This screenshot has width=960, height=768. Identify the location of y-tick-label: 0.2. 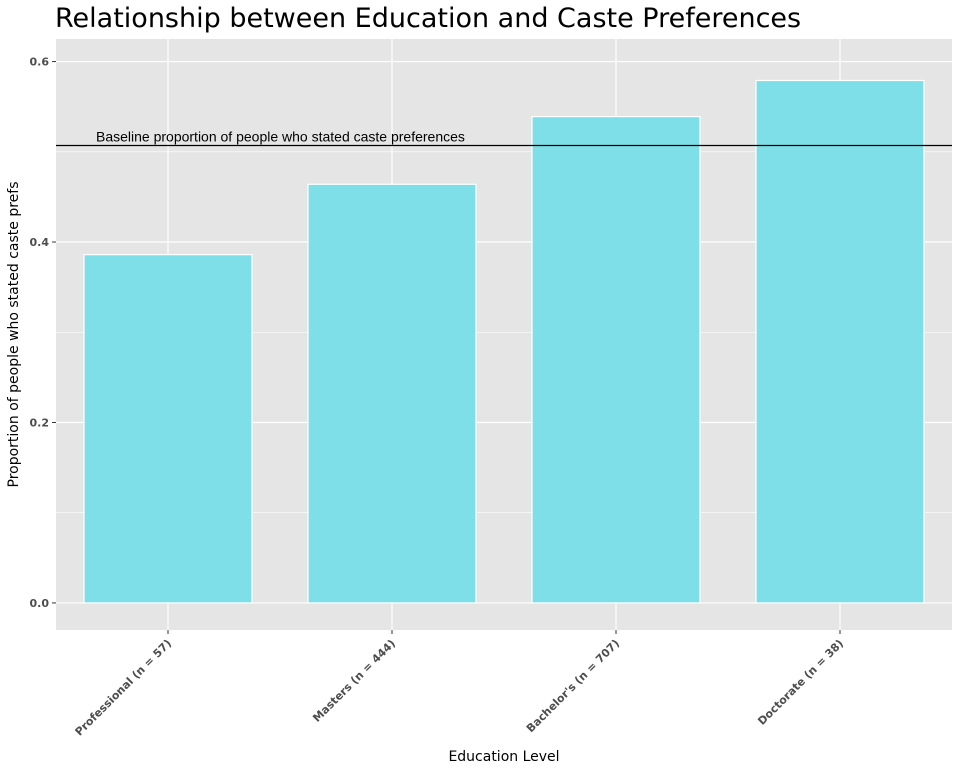
(40, 422).